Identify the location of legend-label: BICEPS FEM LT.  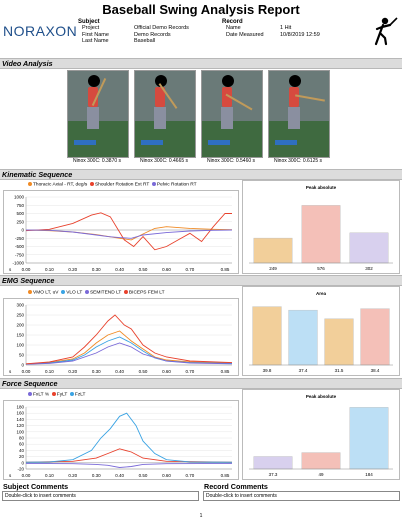
(146, 293).